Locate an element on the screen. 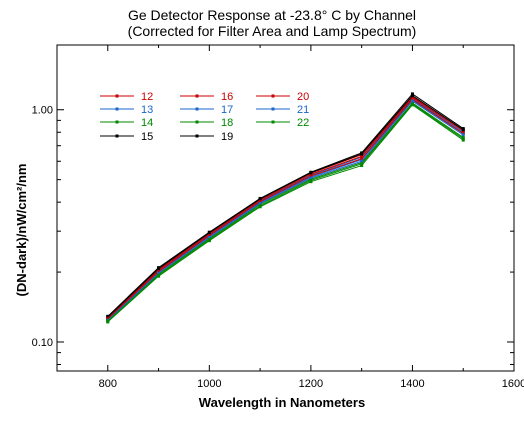 This screenshot has height=421, width=524. y-axis-label: (DN-dark)/nW/cm²/nm is located at coordinates (21, 230).